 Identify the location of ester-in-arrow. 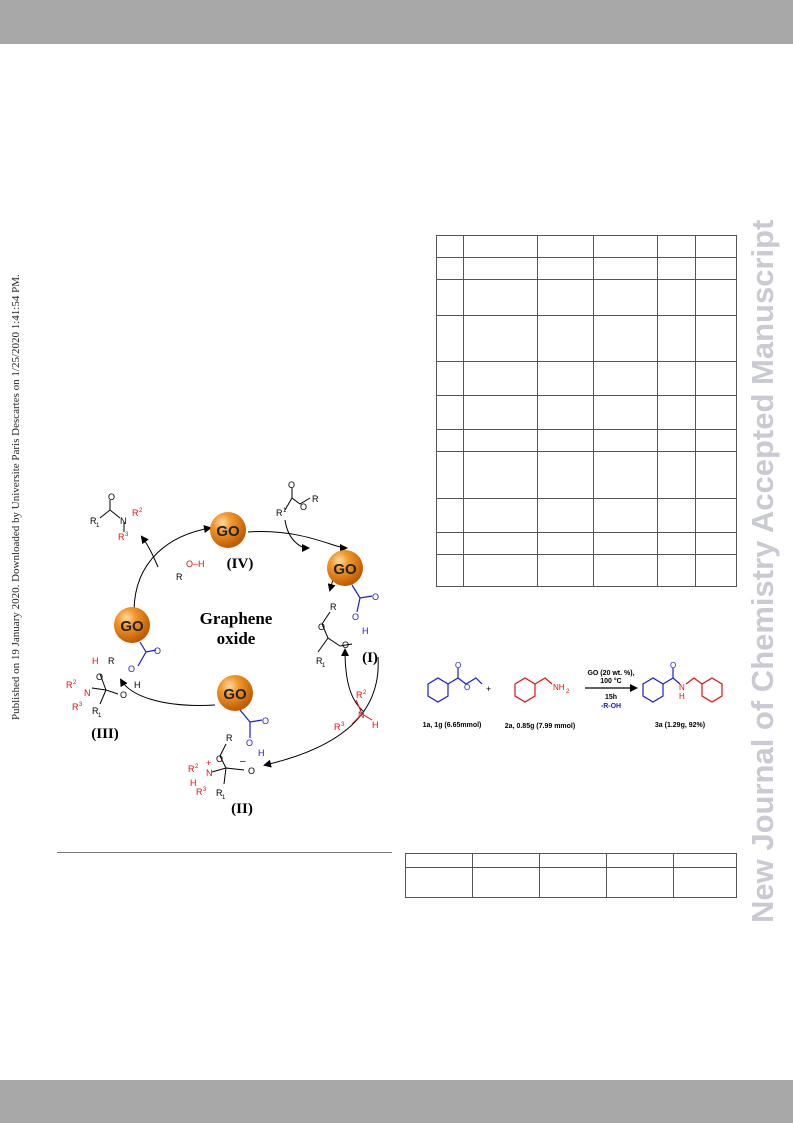
(297, 535).